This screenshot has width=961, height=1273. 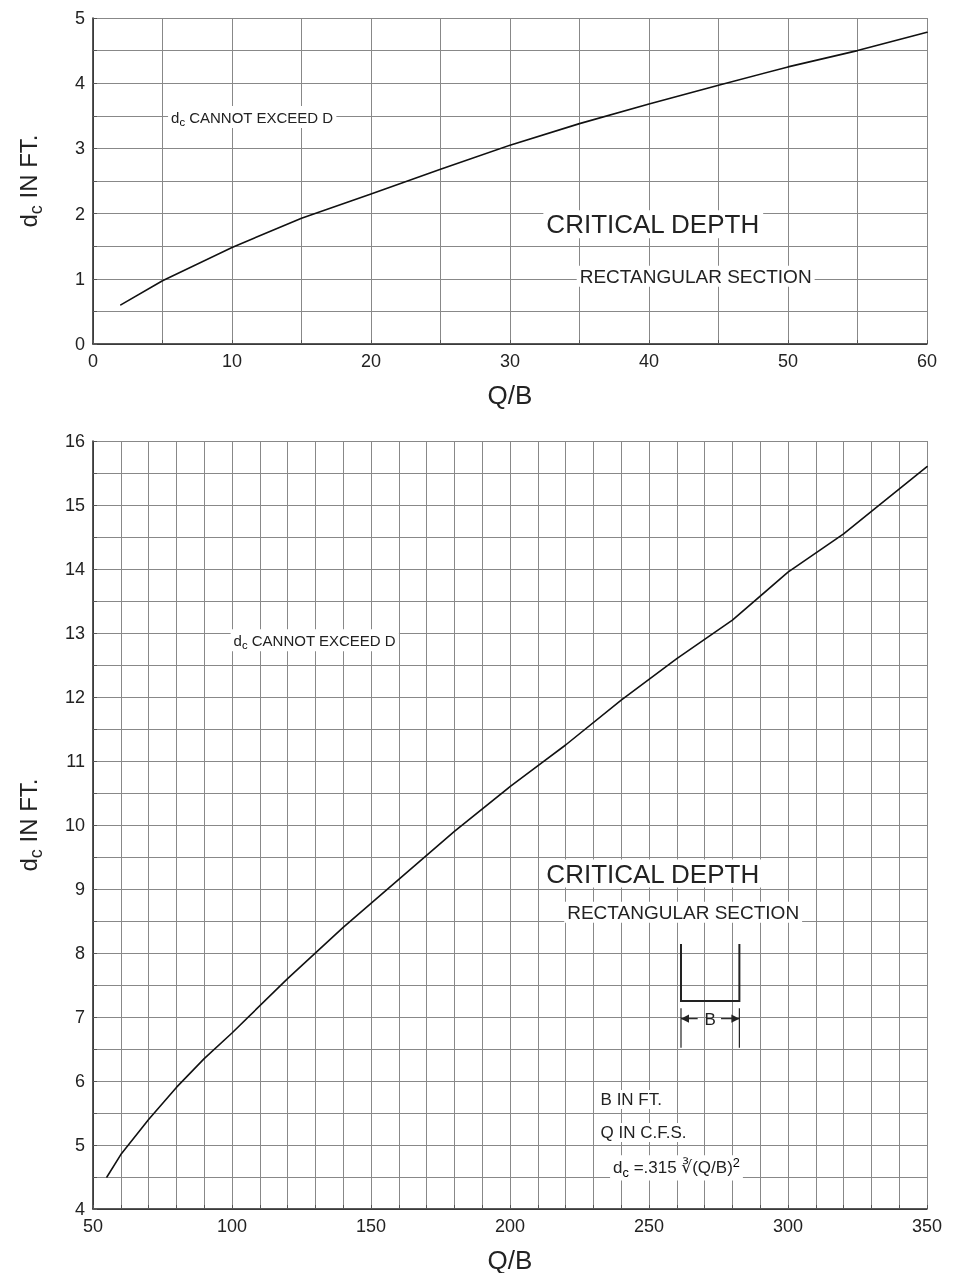 What do you see at coordinates (371, 361) in the screenshot?
I see `x-tick-label: 20` at bounding box center [371, 361].